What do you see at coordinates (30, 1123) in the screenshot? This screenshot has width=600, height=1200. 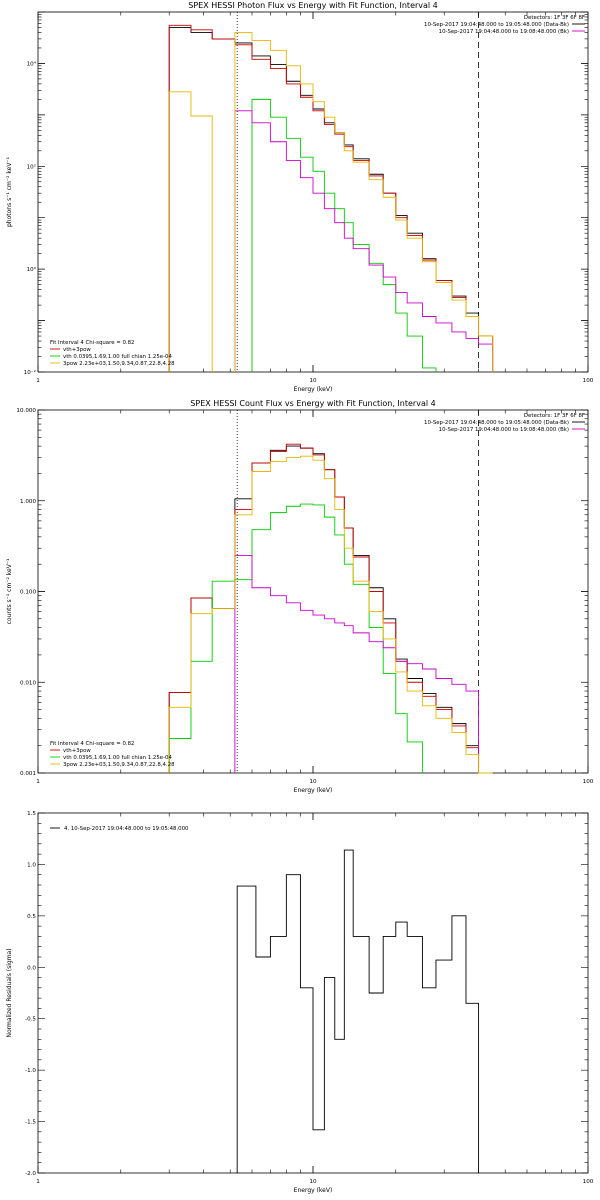 I see `y-tick-label: -1.5` at bounding box center [30, 1123].